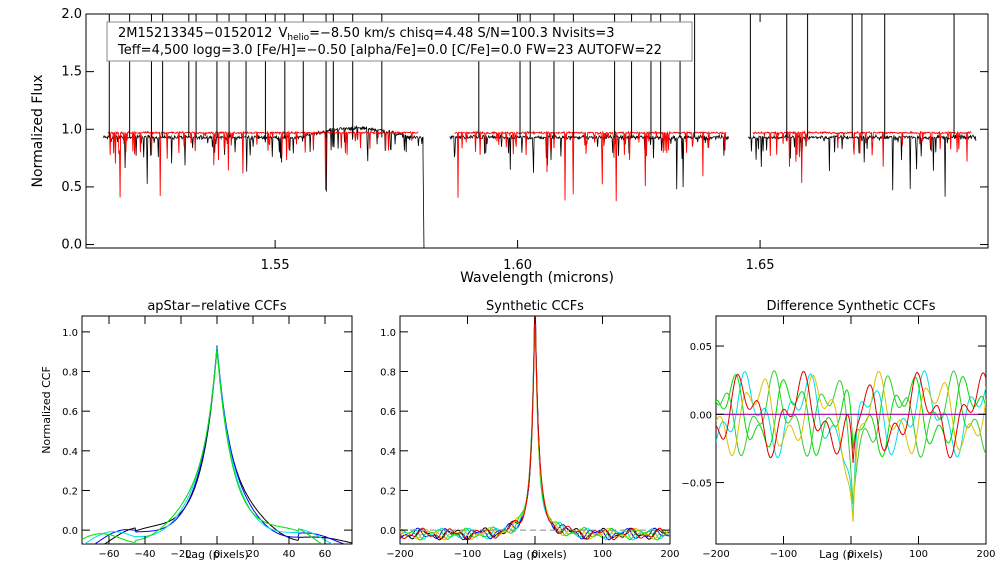 This screenshot has width=1008, height=576. What do you see at coordinates (850, 306) in the screenshot?
I see `difference-ccf-title: Difference Synthetic CCFs` at bounding box center [850, 306].